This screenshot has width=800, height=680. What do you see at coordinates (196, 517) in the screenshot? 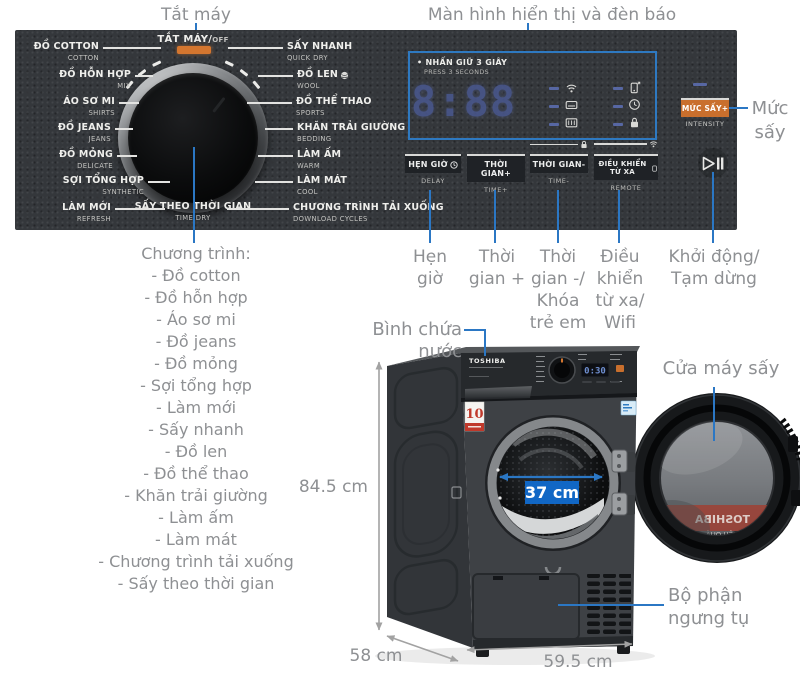
I see `list-item: - Làm ấm` at bounding box center [196, 517].